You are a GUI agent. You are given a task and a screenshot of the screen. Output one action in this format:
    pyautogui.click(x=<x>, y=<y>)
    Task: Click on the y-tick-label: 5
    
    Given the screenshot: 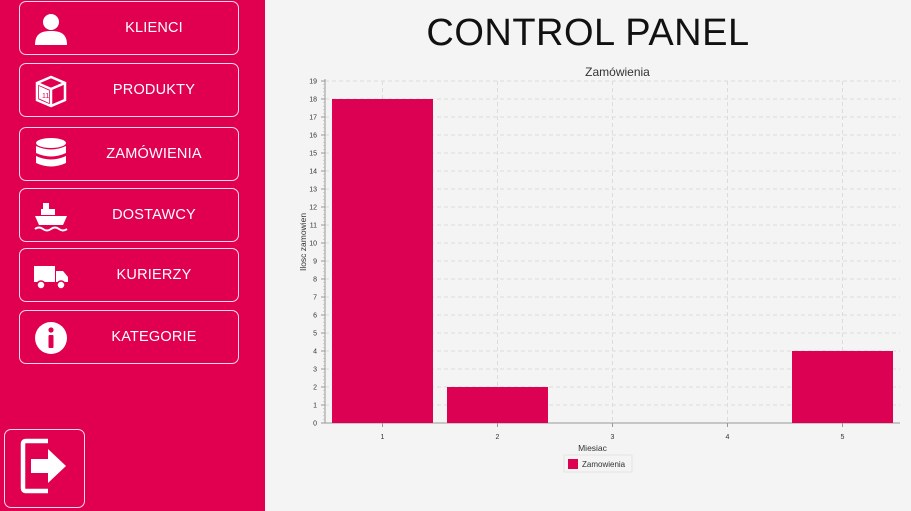 What is the action you would take?
    pyautogui.click(x=315, y=334)
    